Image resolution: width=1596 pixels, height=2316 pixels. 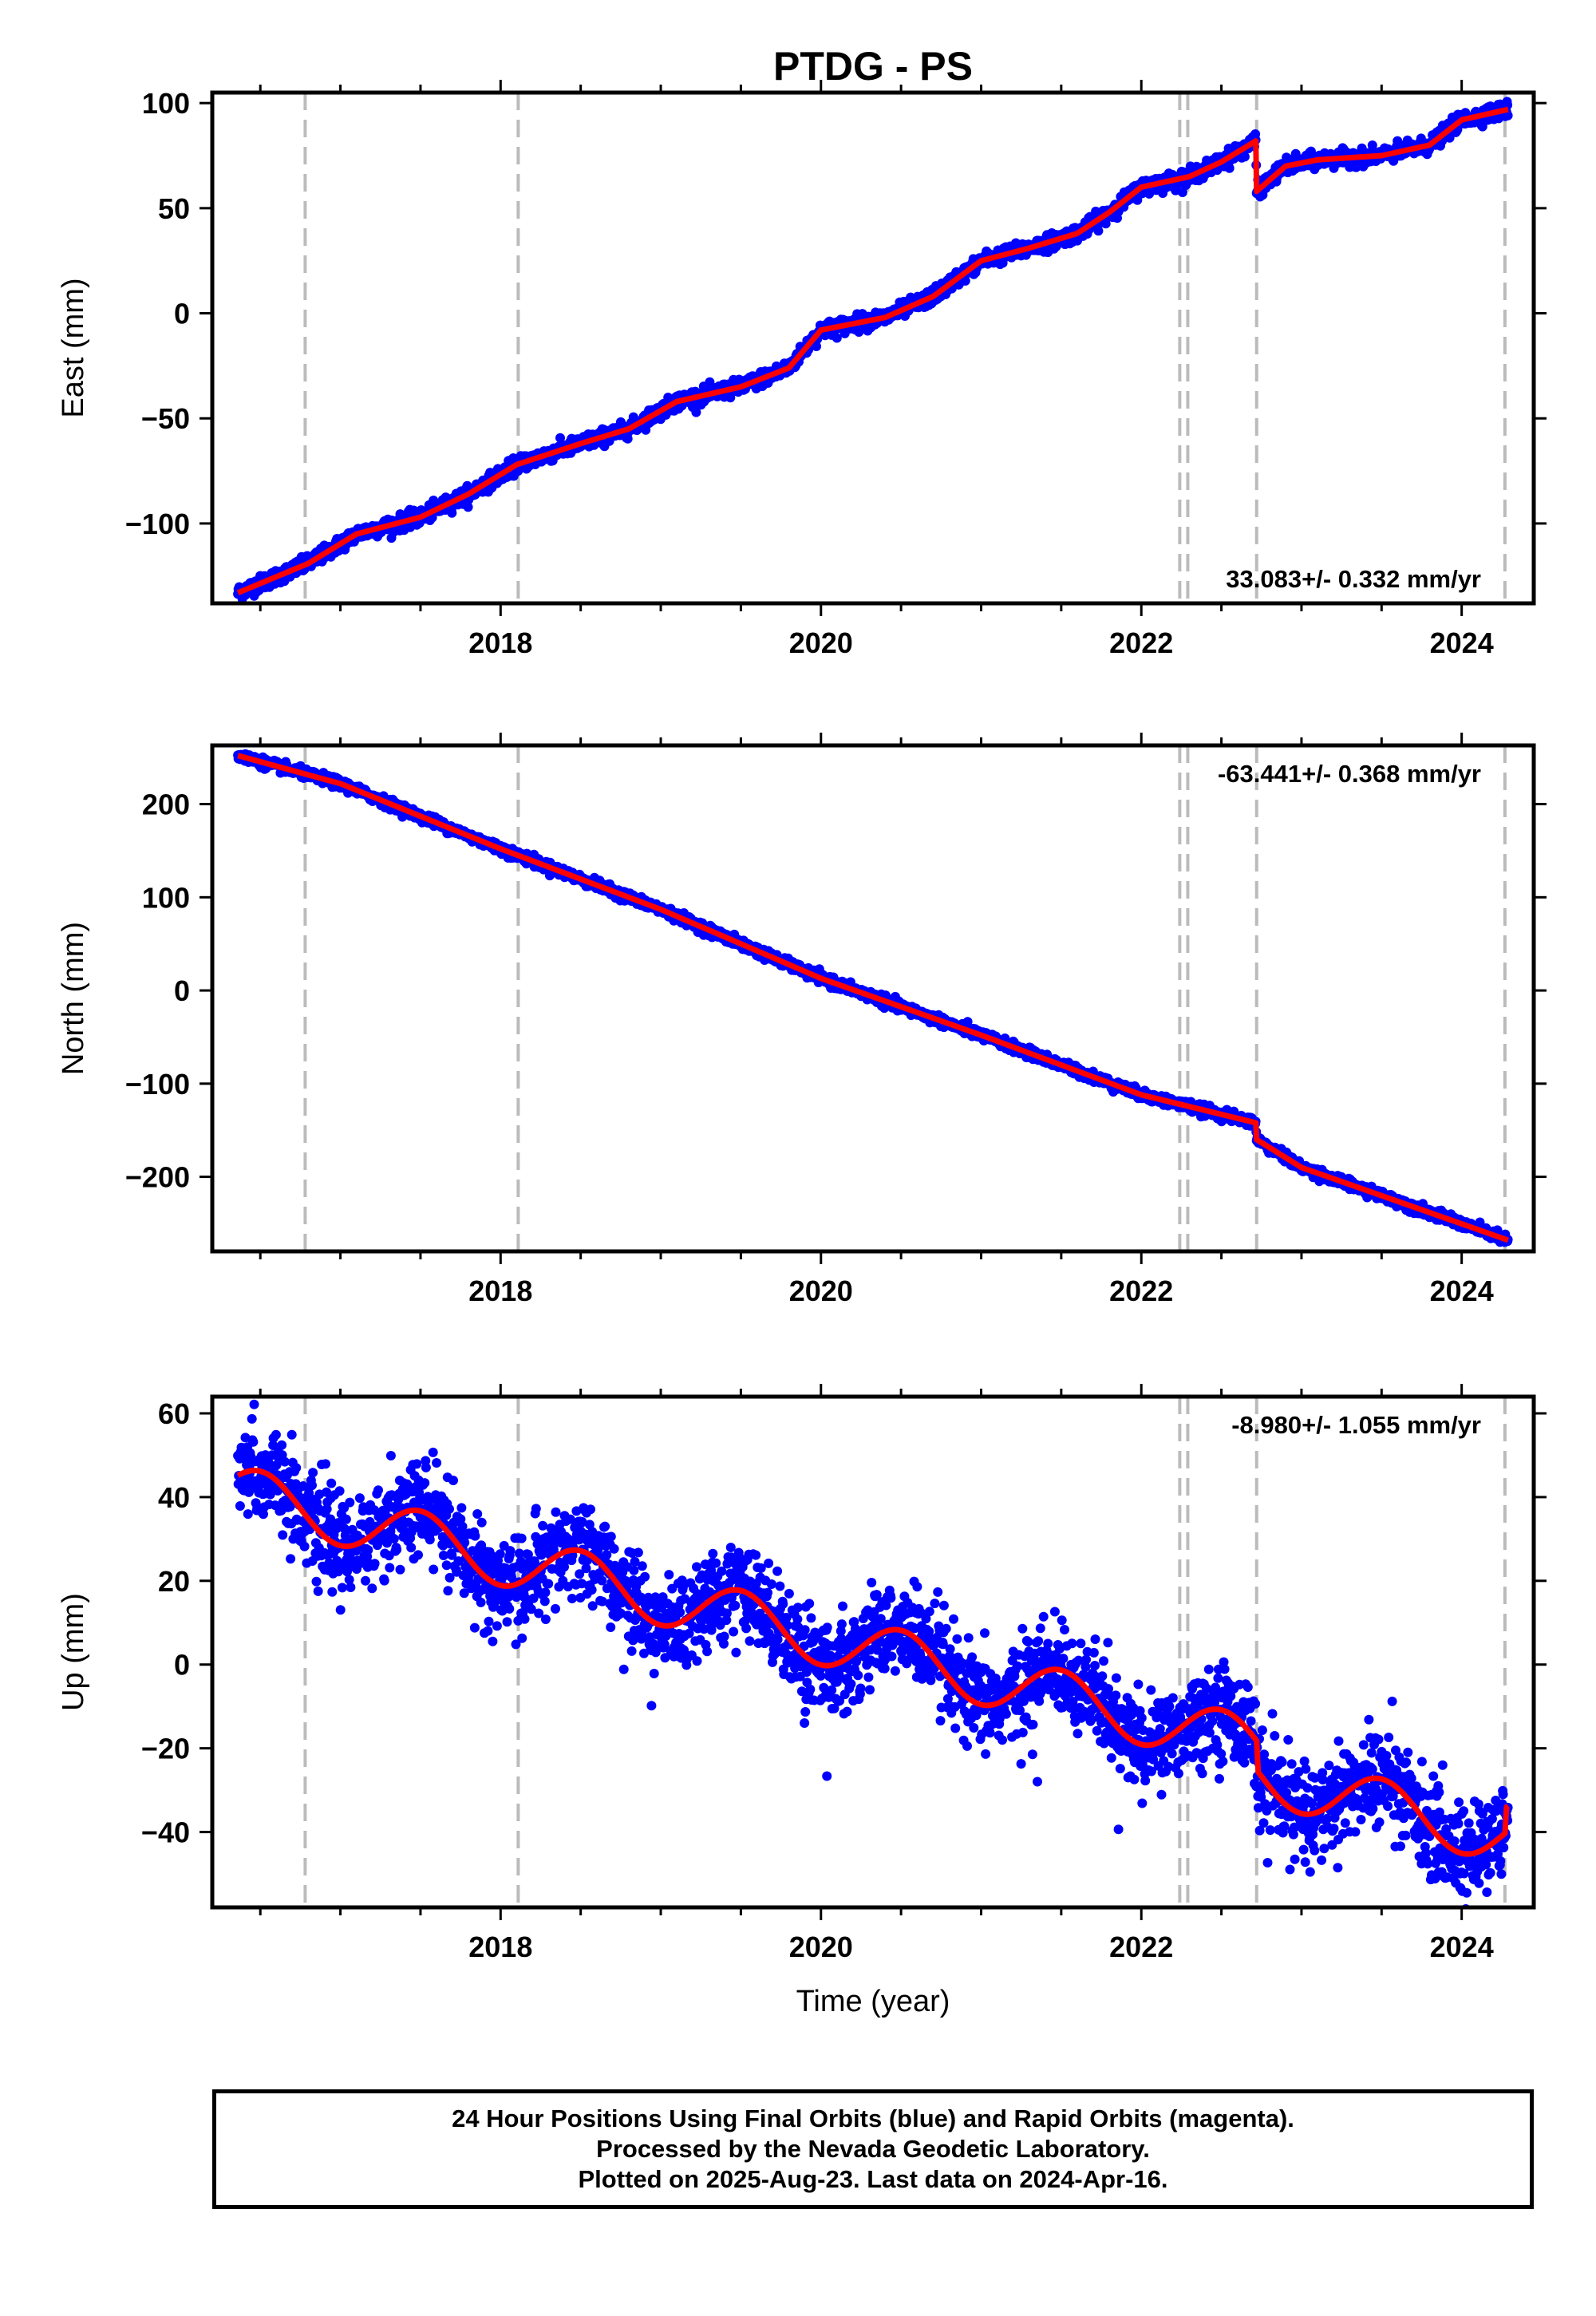 I want to click on chart-title: PTDG - PS, so click(x=873, y=66).